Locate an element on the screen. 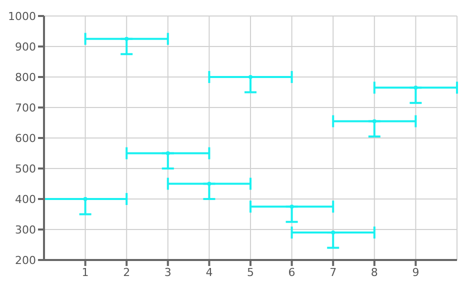 This screenshot has height=292, width=474. x-tick-label: 7 is located at coordinates (333, 272).